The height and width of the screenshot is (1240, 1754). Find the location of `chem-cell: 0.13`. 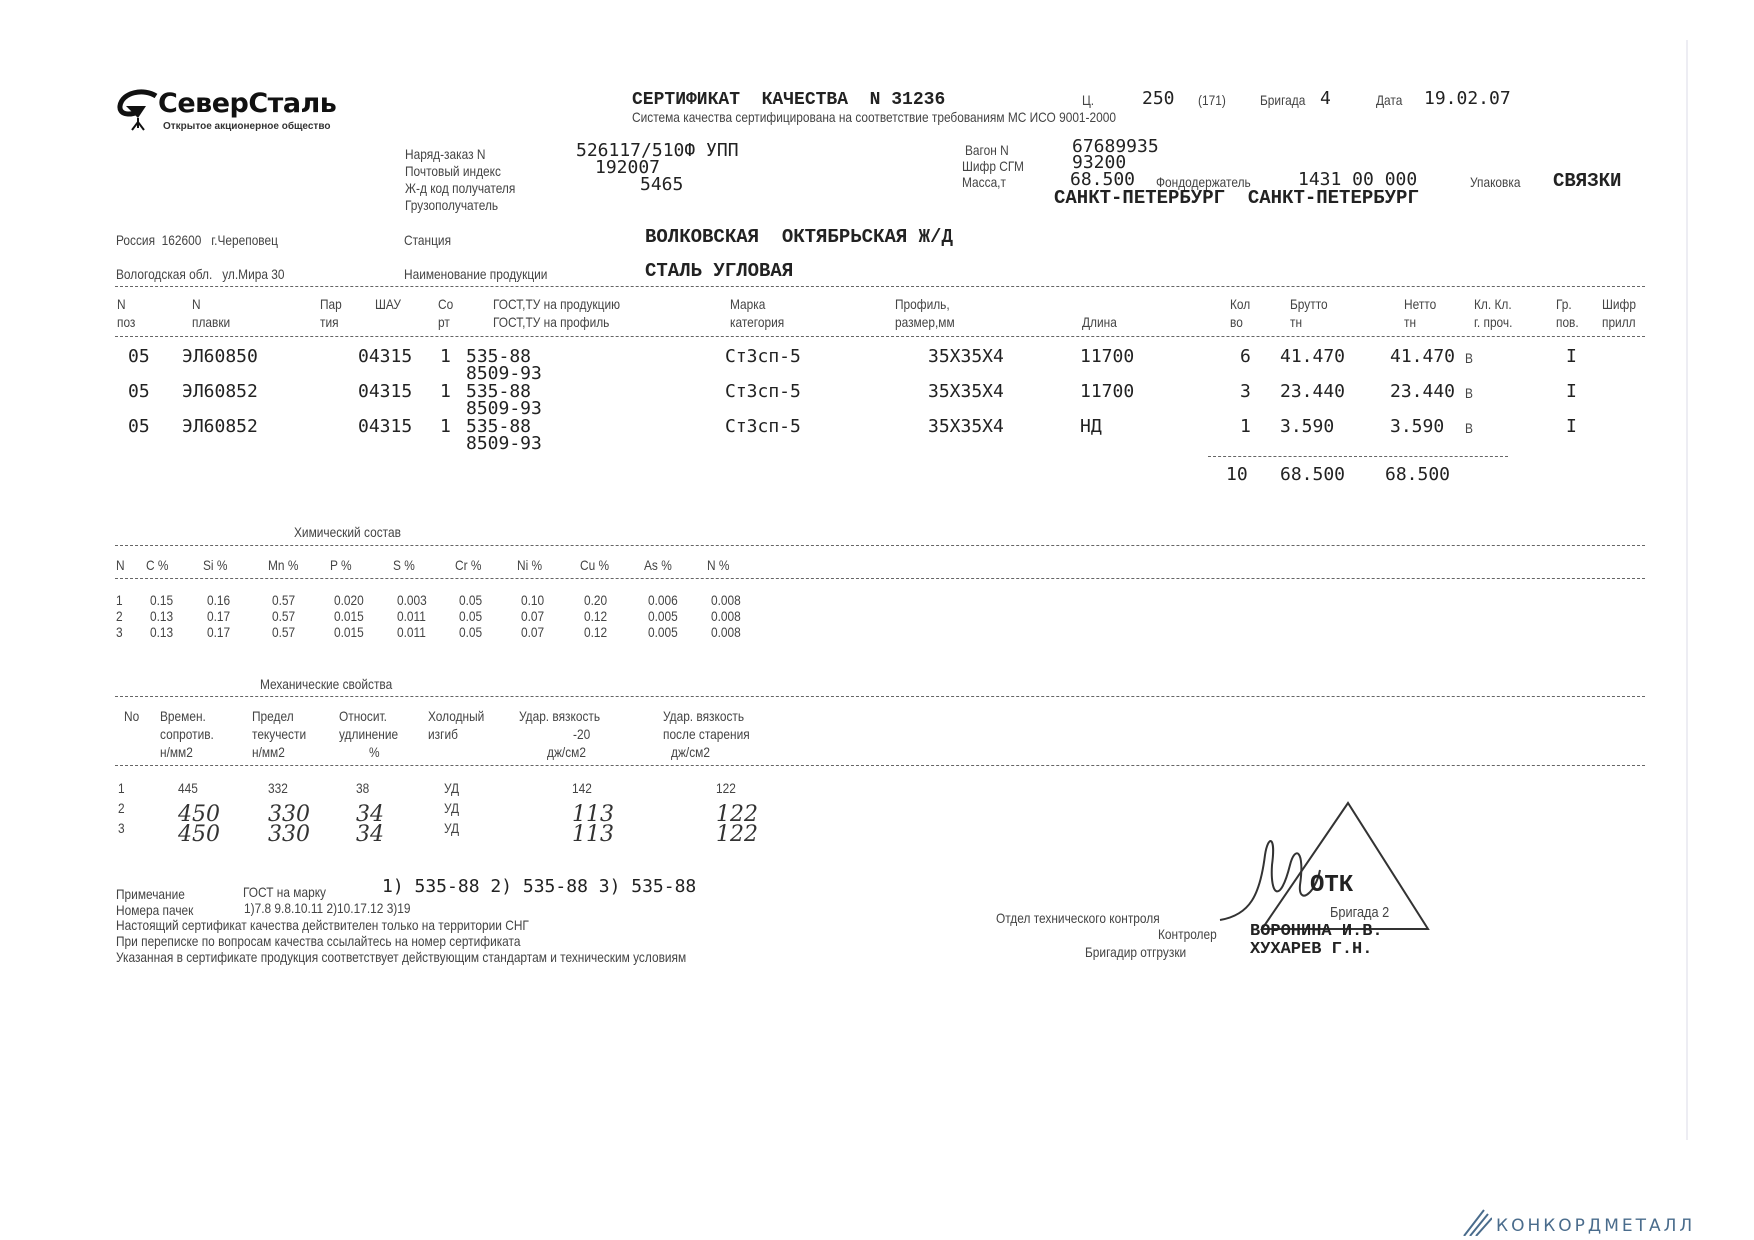

chem-cell: 0.13 is located at coordinates (162, 616).